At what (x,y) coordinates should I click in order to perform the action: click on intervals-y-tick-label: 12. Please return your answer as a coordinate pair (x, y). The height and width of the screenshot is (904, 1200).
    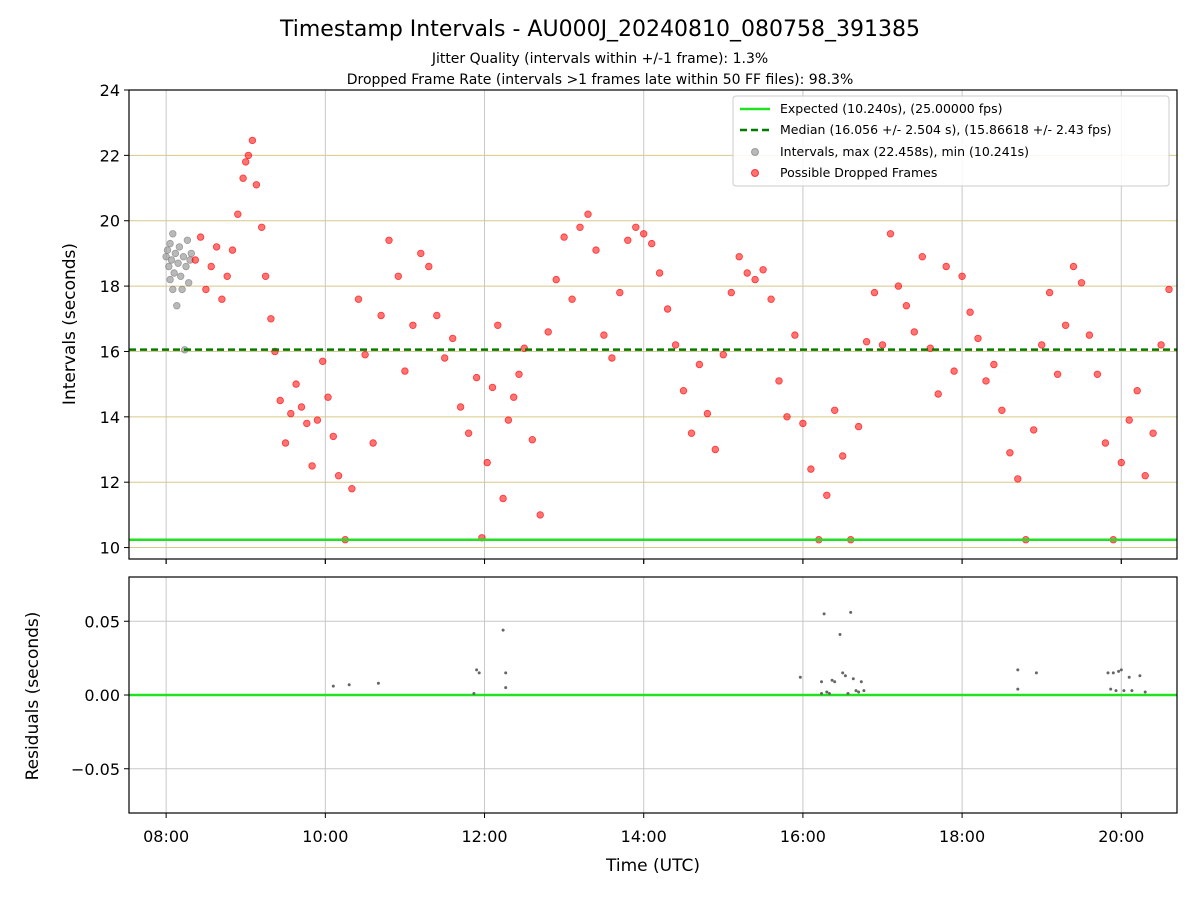
    Looking at the image, I should click on (110, 482).